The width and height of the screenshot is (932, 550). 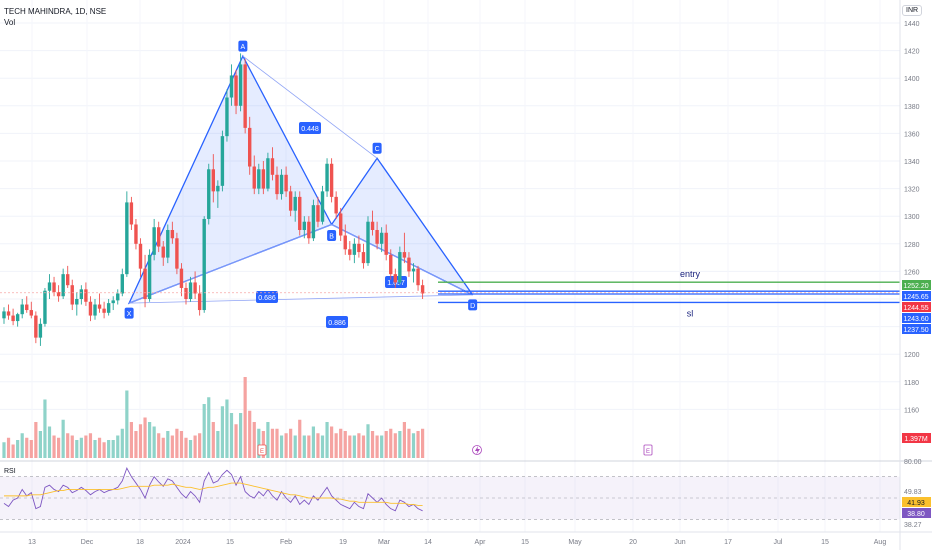 What do you see at coordinates (140, 542) in the screenshot?
I see `time-tick-label: 18` at bounding box center [140, 542].